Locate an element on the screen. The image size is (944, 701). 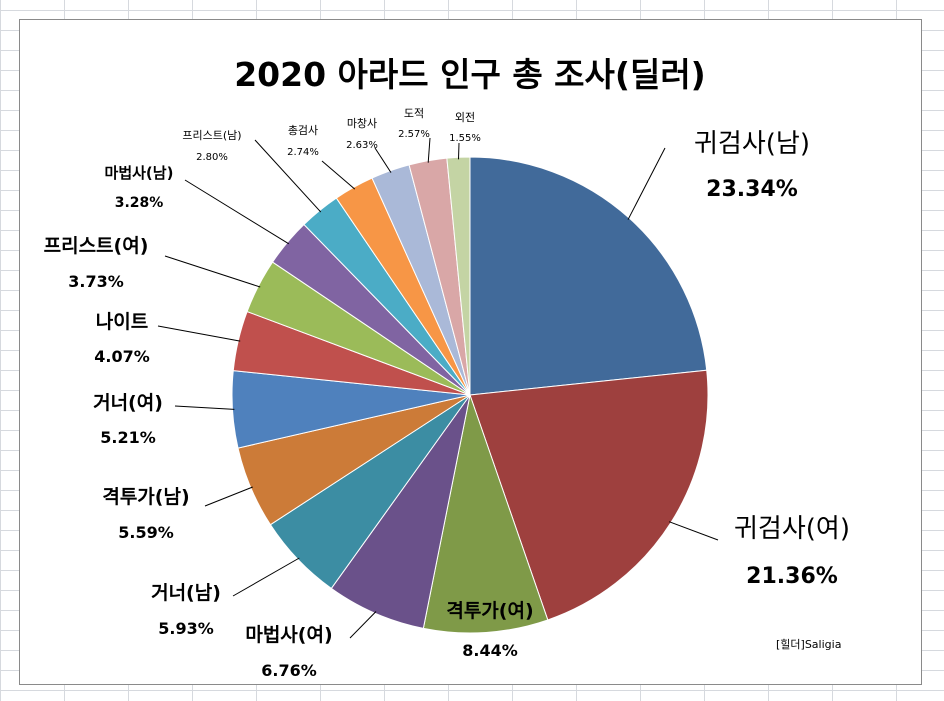
slice-label: 프리스트(여) is located at coordinates (96, 246).